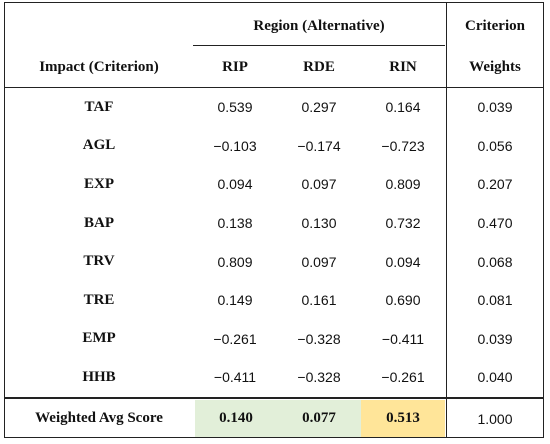 The height and width of the screenshot is (444, 550). Describe the element at coordinates (319, 25) in the screenshot. I see `region-group-header: Region (Alternative)` at that location.